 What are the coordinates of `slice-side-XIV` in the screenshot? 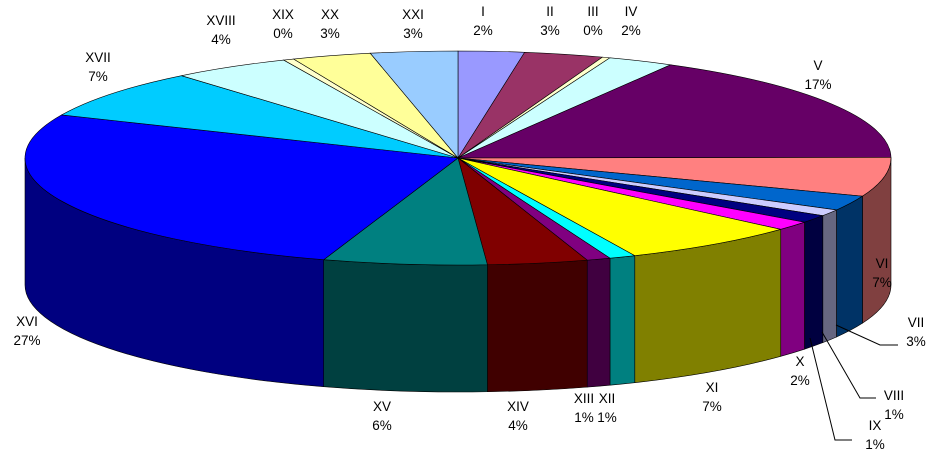 It's located at (537, 326).